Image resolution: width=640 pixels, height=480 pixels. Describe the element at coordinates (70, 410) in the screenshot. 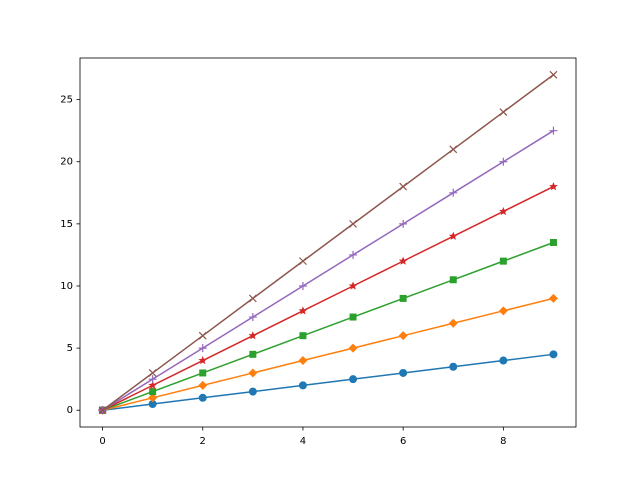

I see `y-tick-label: 0` at that location.